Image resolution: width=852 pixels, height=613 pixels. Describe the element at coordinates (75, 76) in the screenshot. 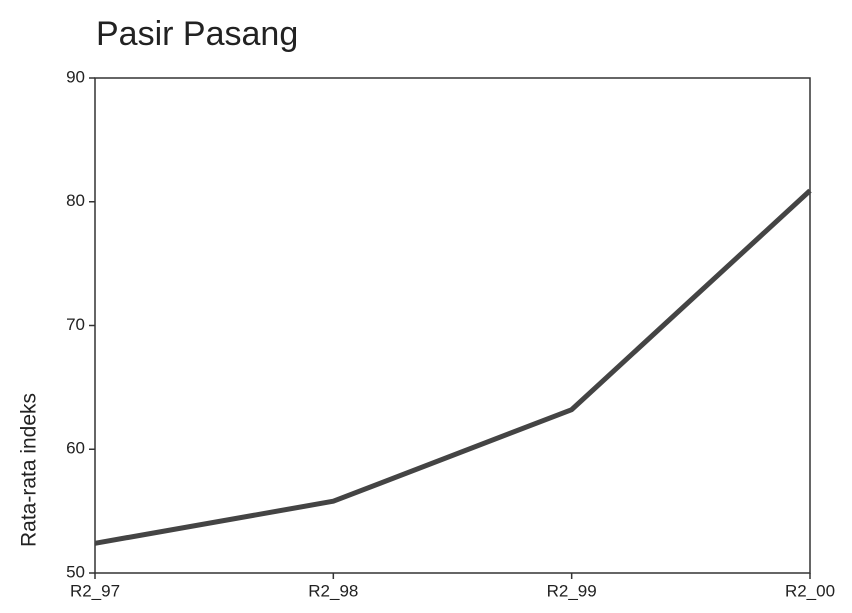

I see `y-tick-label: 90` at that location.